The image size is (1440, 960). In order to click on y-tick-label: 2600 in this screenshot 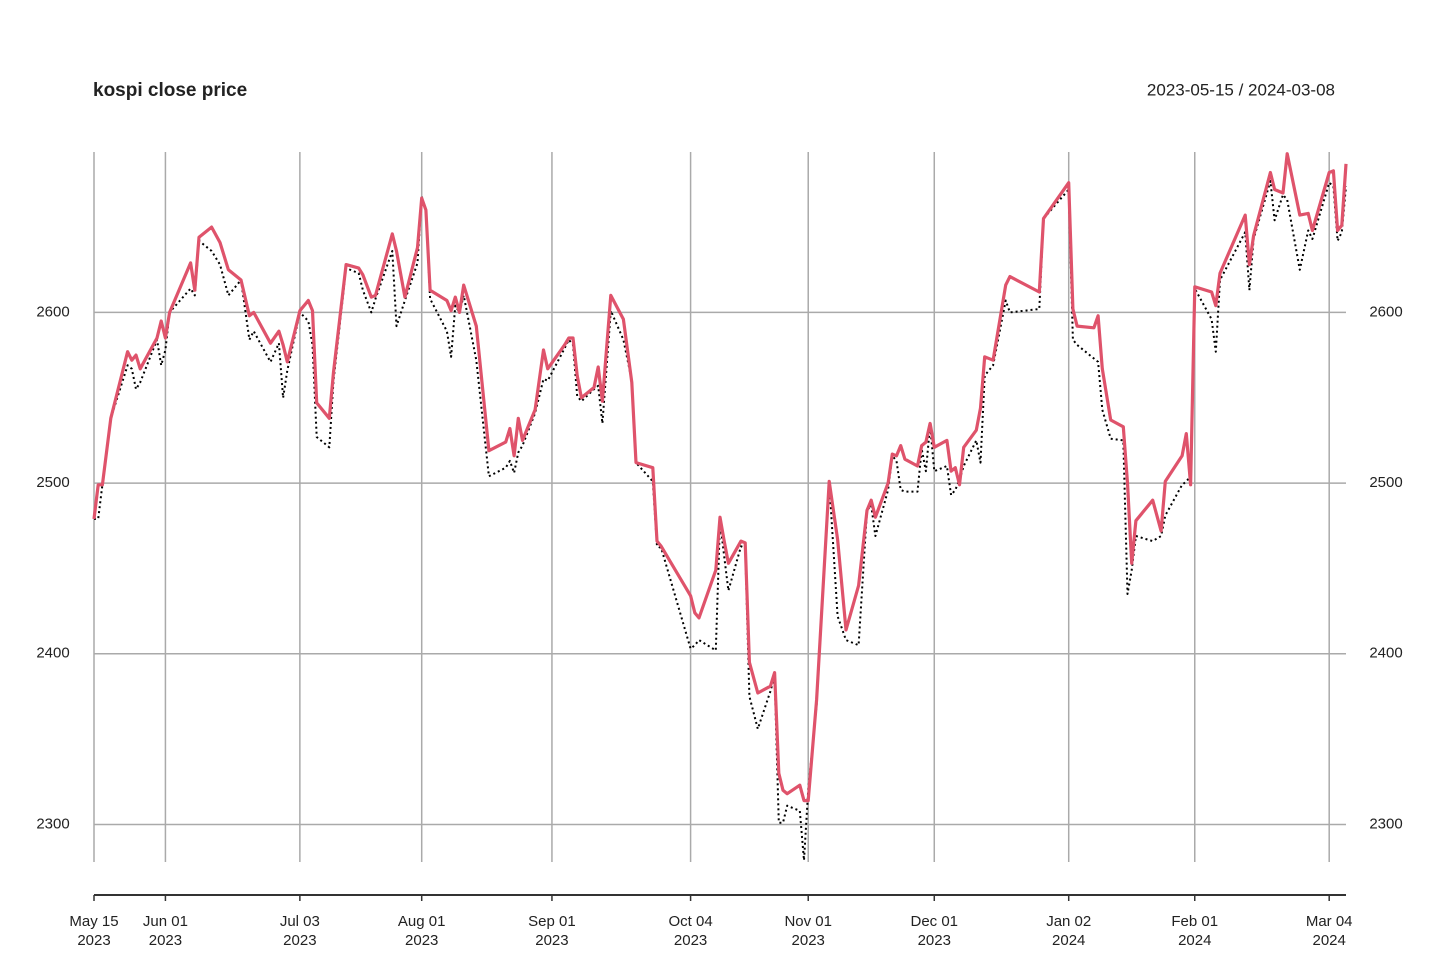, I will do `click(52, 311)`.